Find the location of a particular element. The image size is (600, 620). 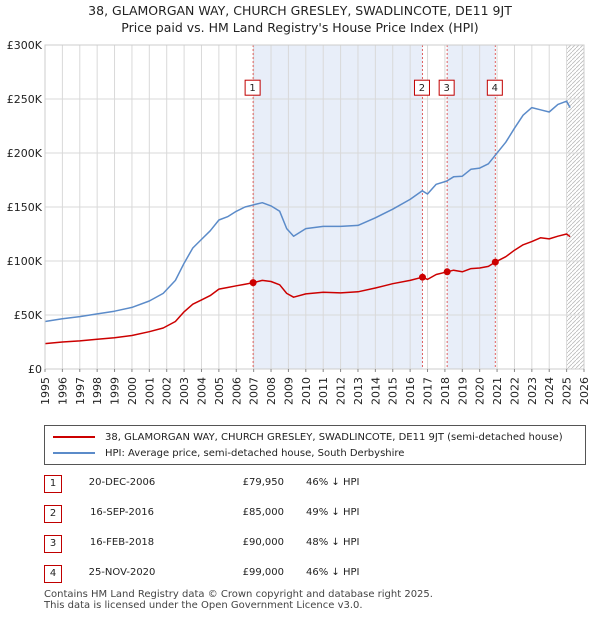

x-tick-label: 2014 is located at coordinates (375, 391).